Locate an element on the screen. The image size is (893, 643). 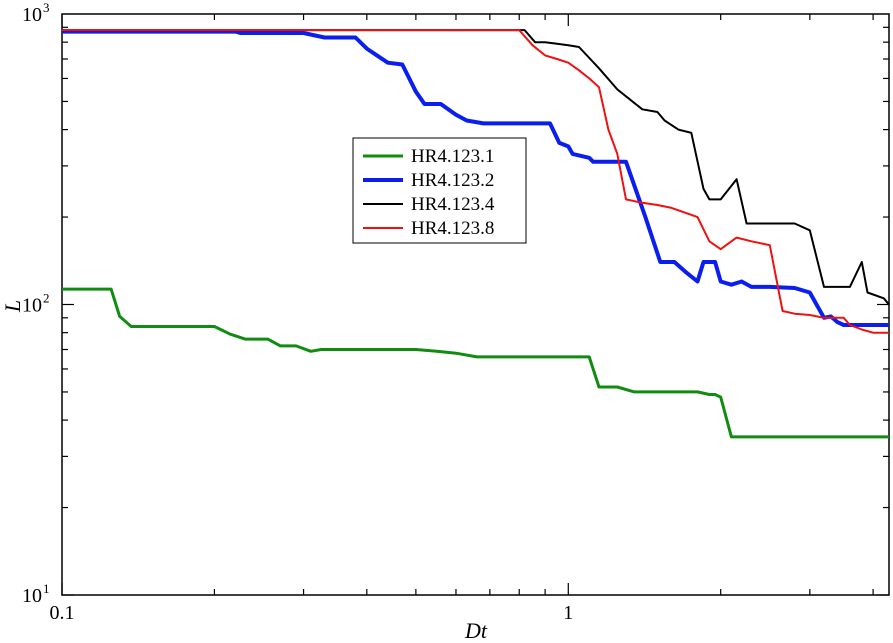
legend: HR4.123.1 HR4.123.2 HR4.123.4 HR4.123.8 is located at coordinates (439, 190).